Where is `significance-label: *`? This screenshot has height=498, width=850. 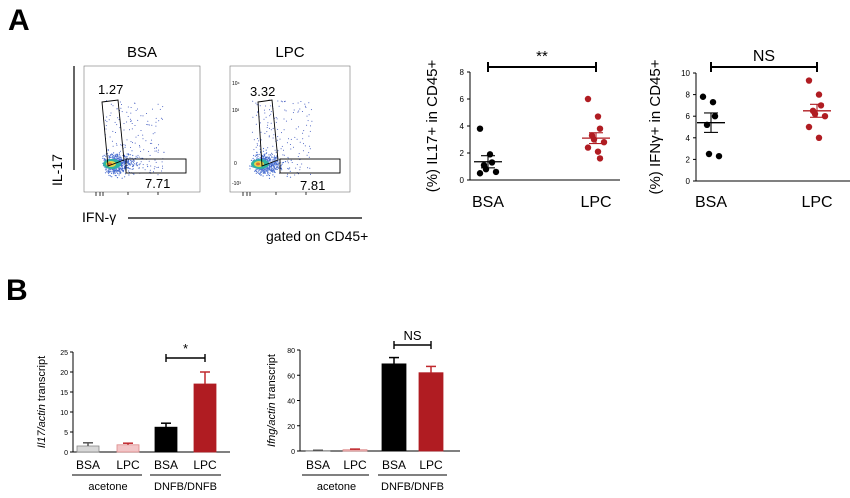
significance-label: * is located at coordinates (185, 348).